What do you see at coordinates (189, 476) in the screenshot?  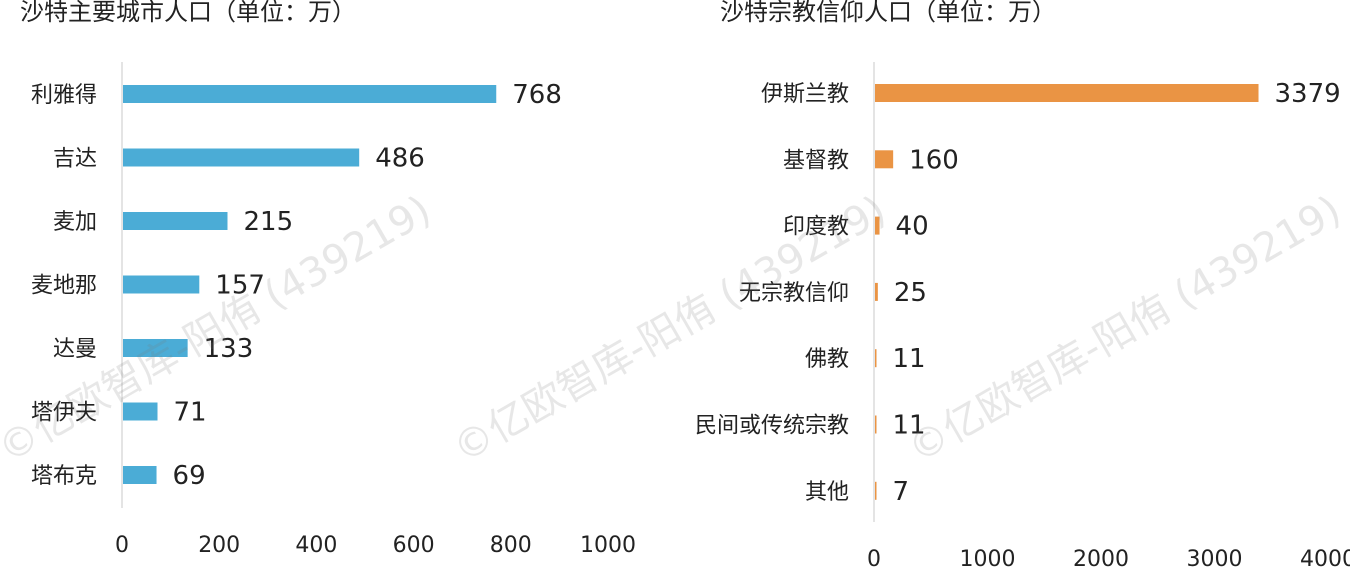 I see `city-data-label: 69` at bounding box center [189, 476].